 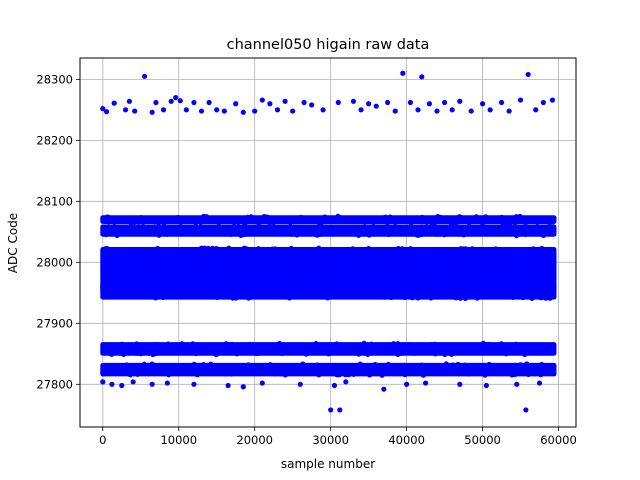 I want to click on x-tick-label: 10000, so click(x=178, y=440).